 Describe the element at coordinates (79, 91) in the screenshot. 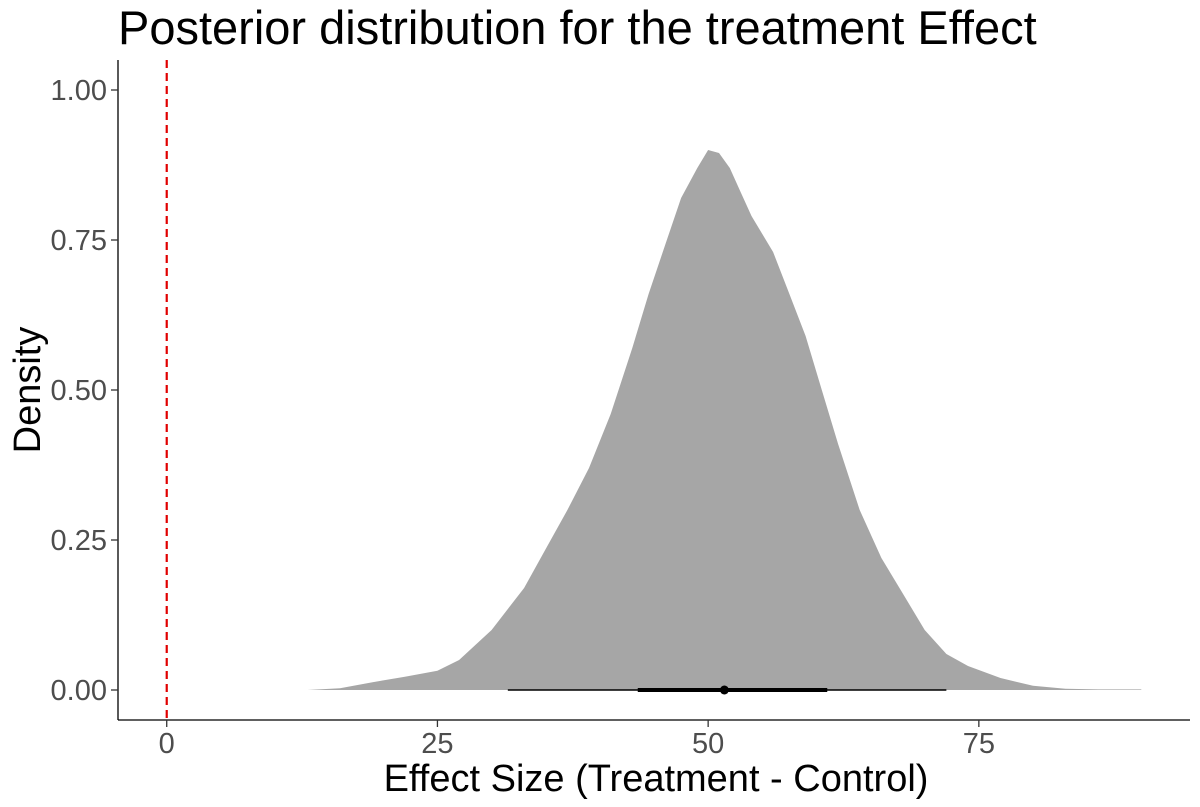

I see `y-tick-label-4: 1.00` at that location.